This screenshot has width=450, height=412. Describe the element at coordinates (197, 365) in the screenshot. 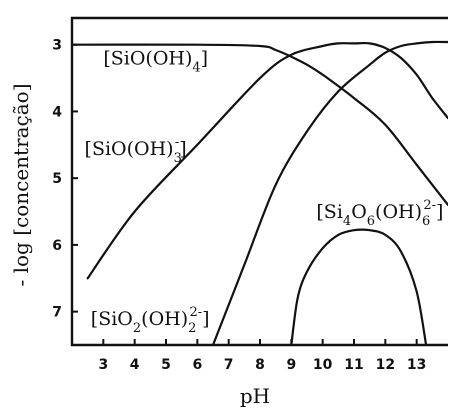

I see `x-tick-label: 6` at that location.